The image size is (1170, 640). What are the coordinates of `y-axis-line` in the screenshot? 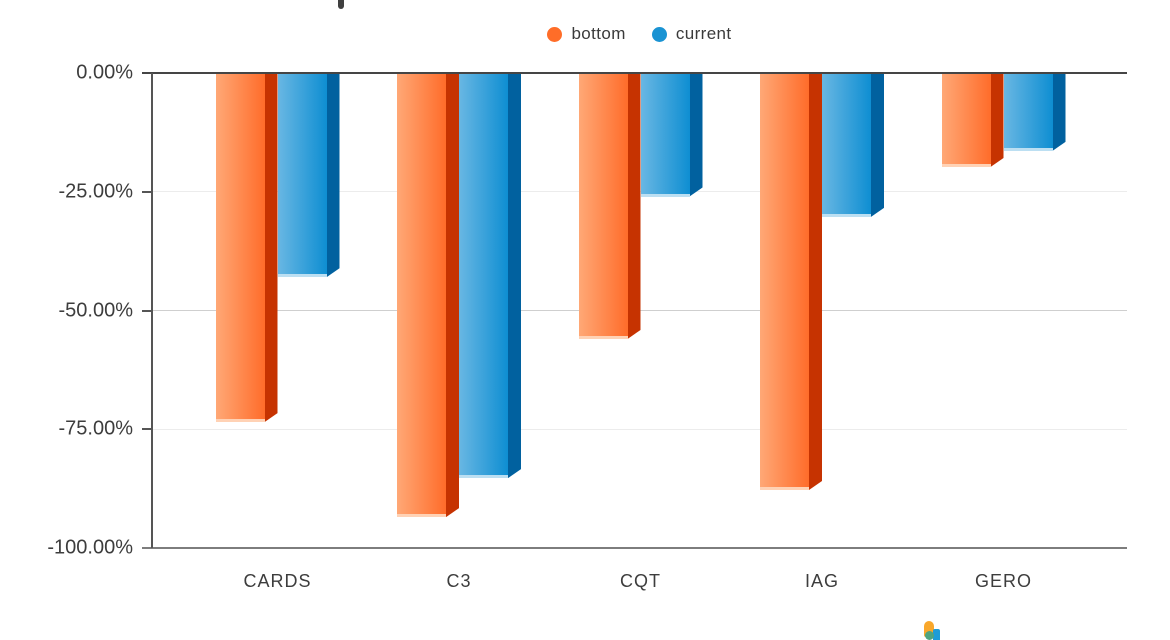 It's located at (152, 310).